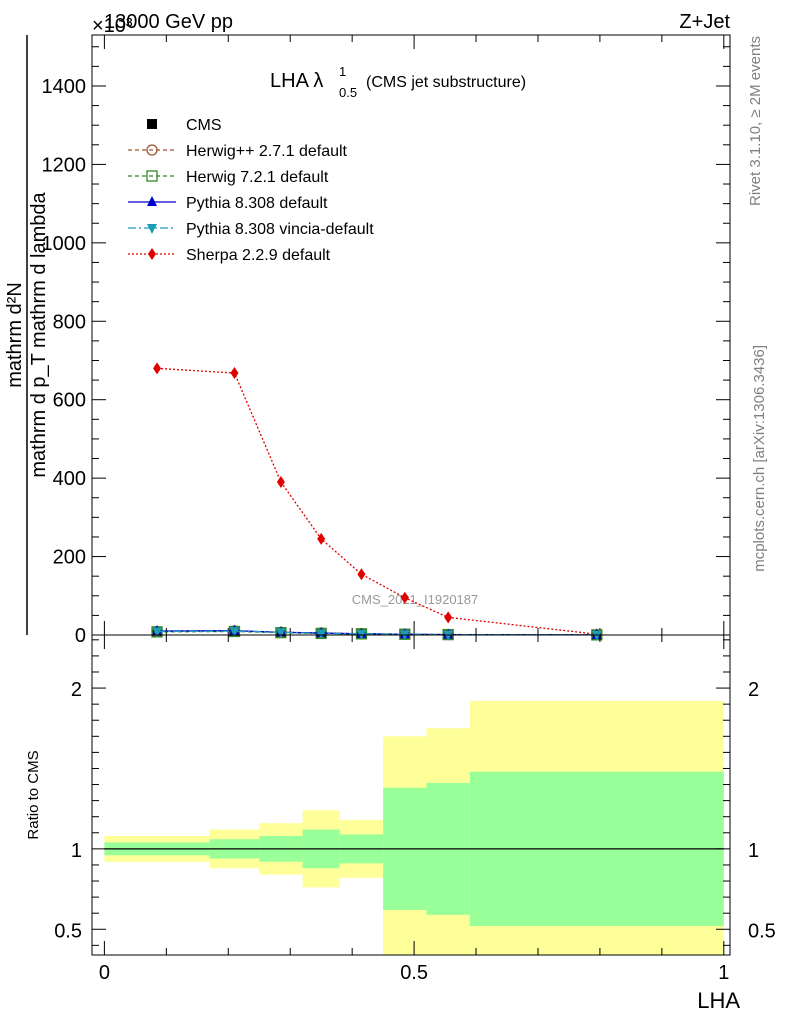 The height and width of the screenshot is (1024, 786). What do you see at coordinates (759, 458) in the screenshot?
I see `side-label-mcplots: mcplots.cern.ch [arXiv:1306.3436]` at bounding box center [759, 458].